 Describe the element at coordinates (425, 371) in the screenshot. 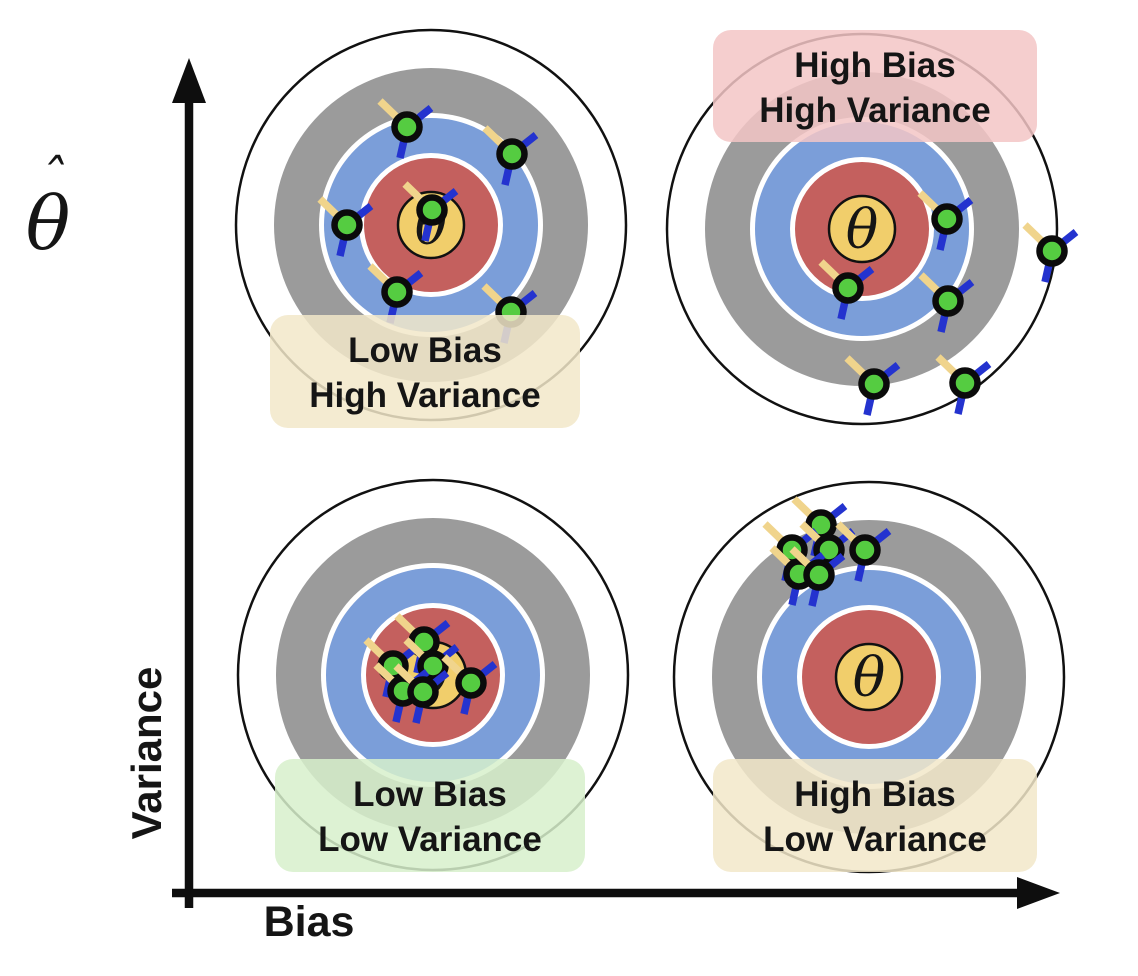

I see `label-box-low-bias-high-variance` at that location.